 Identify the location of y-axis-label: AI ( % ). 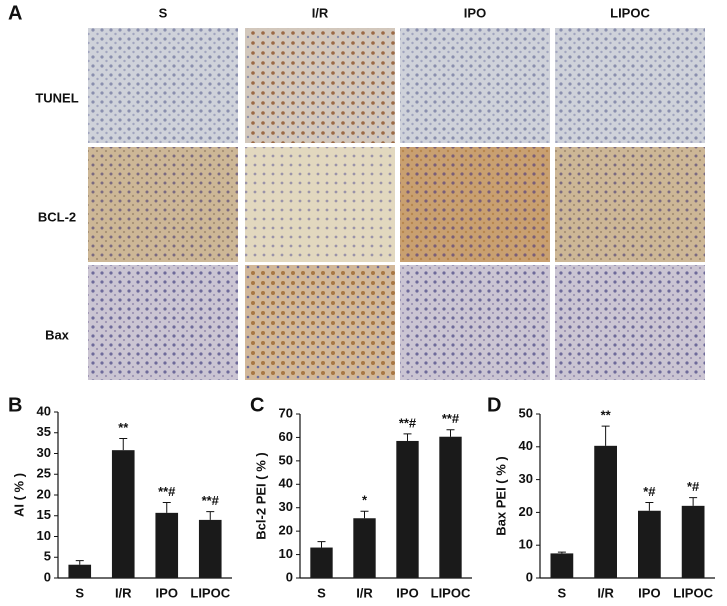
(18, 495).